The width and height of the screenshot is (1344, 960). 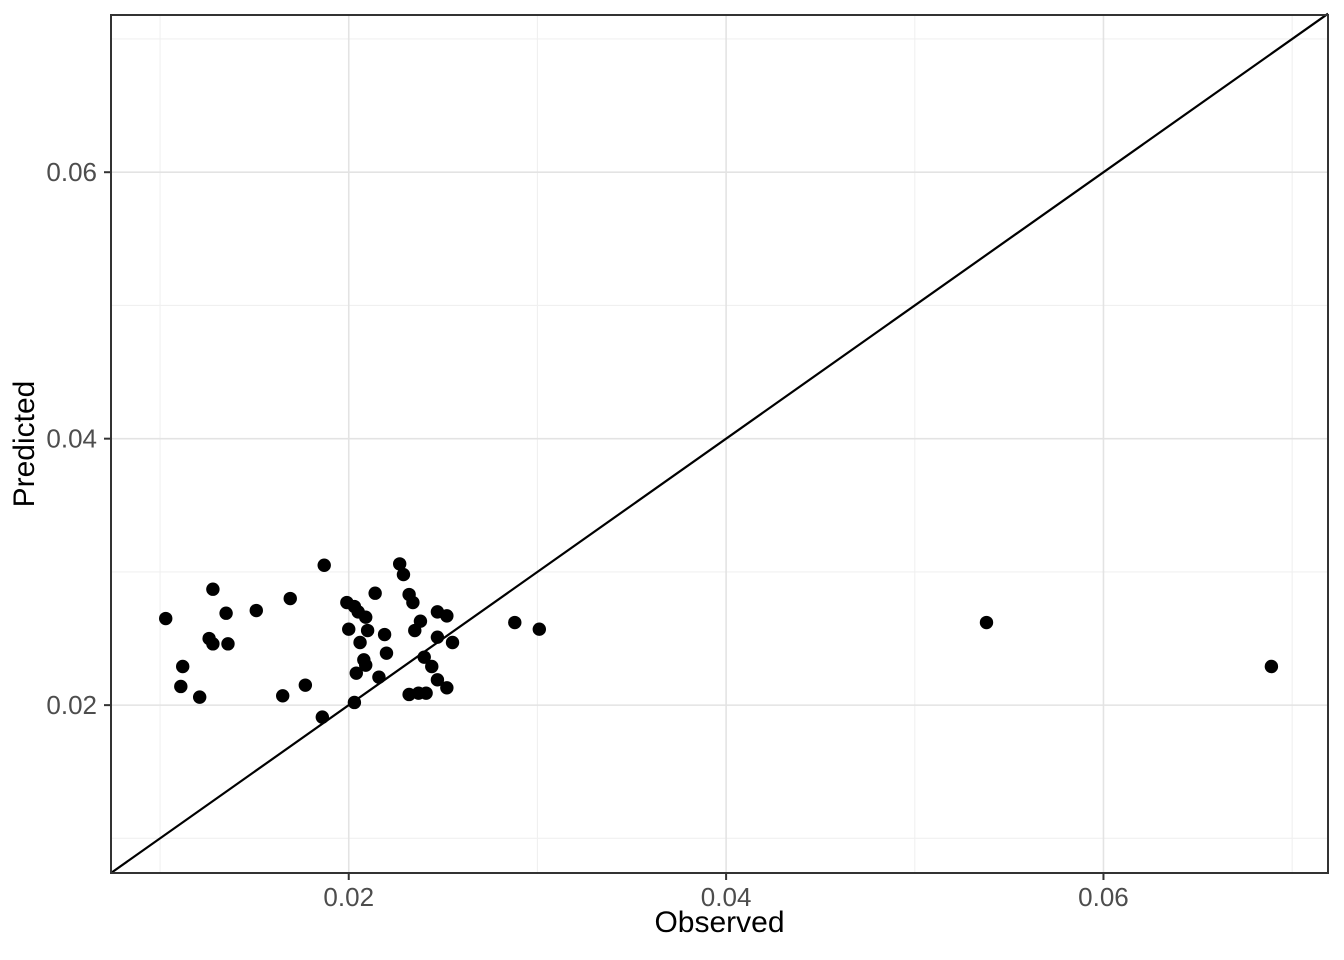 I want to click on y-tick-label: 0.06, so click(x=71, y=172).